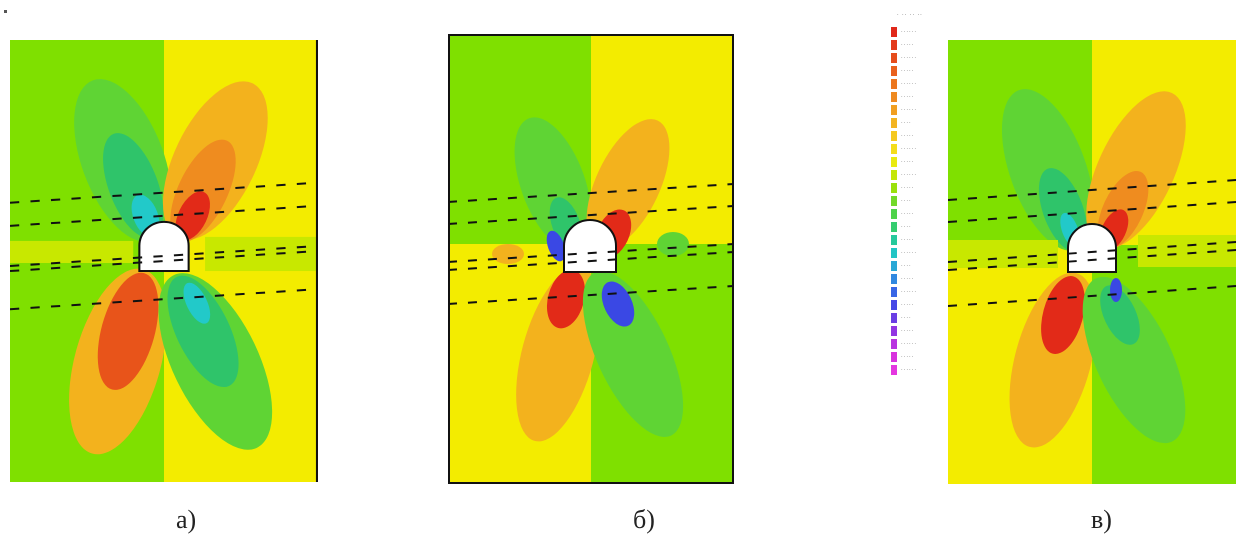 Image resolution: width=1242 pixels, height=548 pixels. I want to click on lobe-lower-right-center, so click(197, 303).